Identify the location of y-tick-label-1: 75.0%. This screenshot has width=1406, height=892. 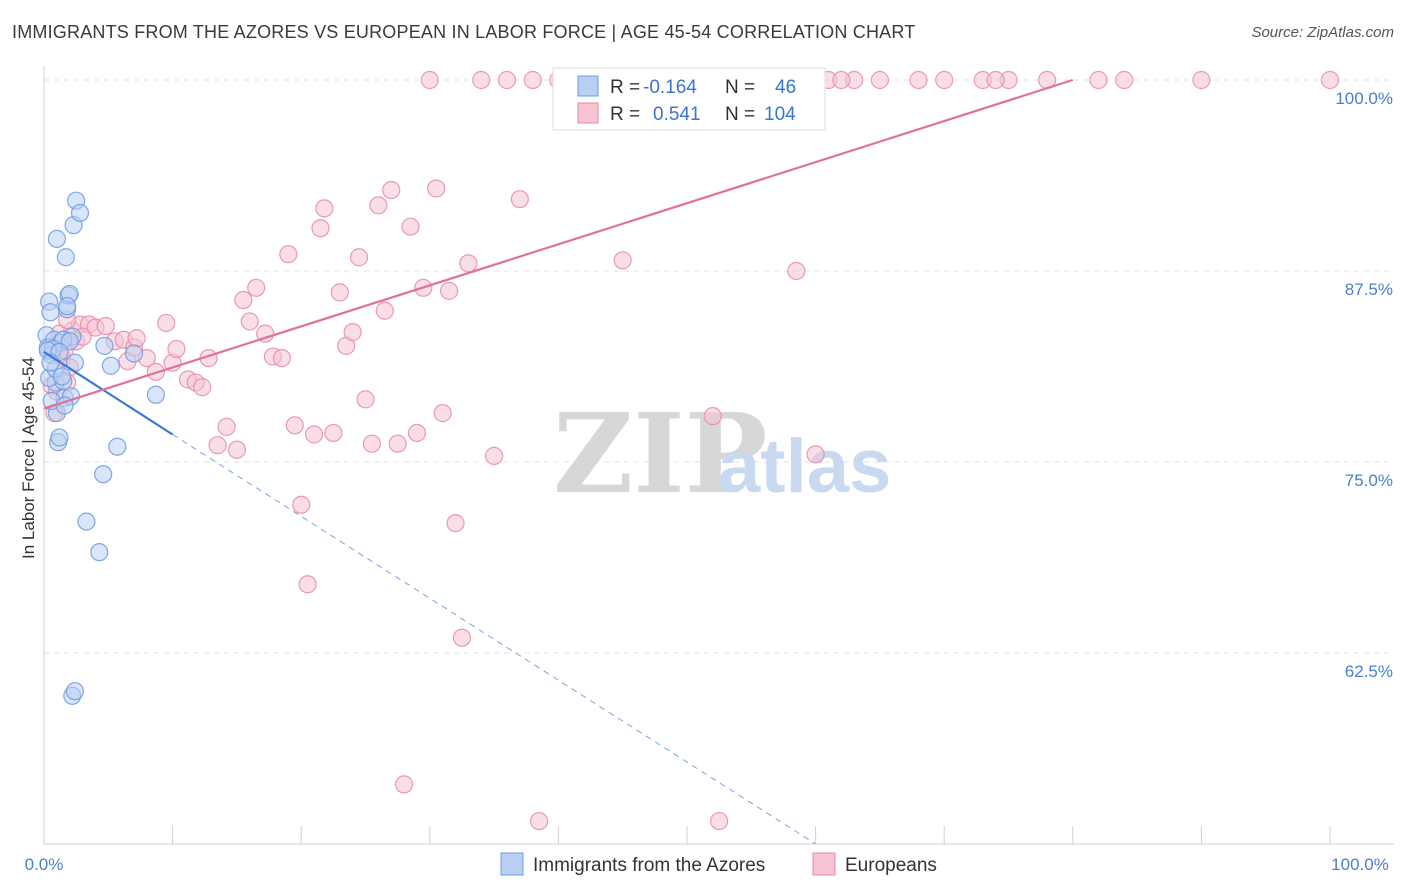
(1369, 480).